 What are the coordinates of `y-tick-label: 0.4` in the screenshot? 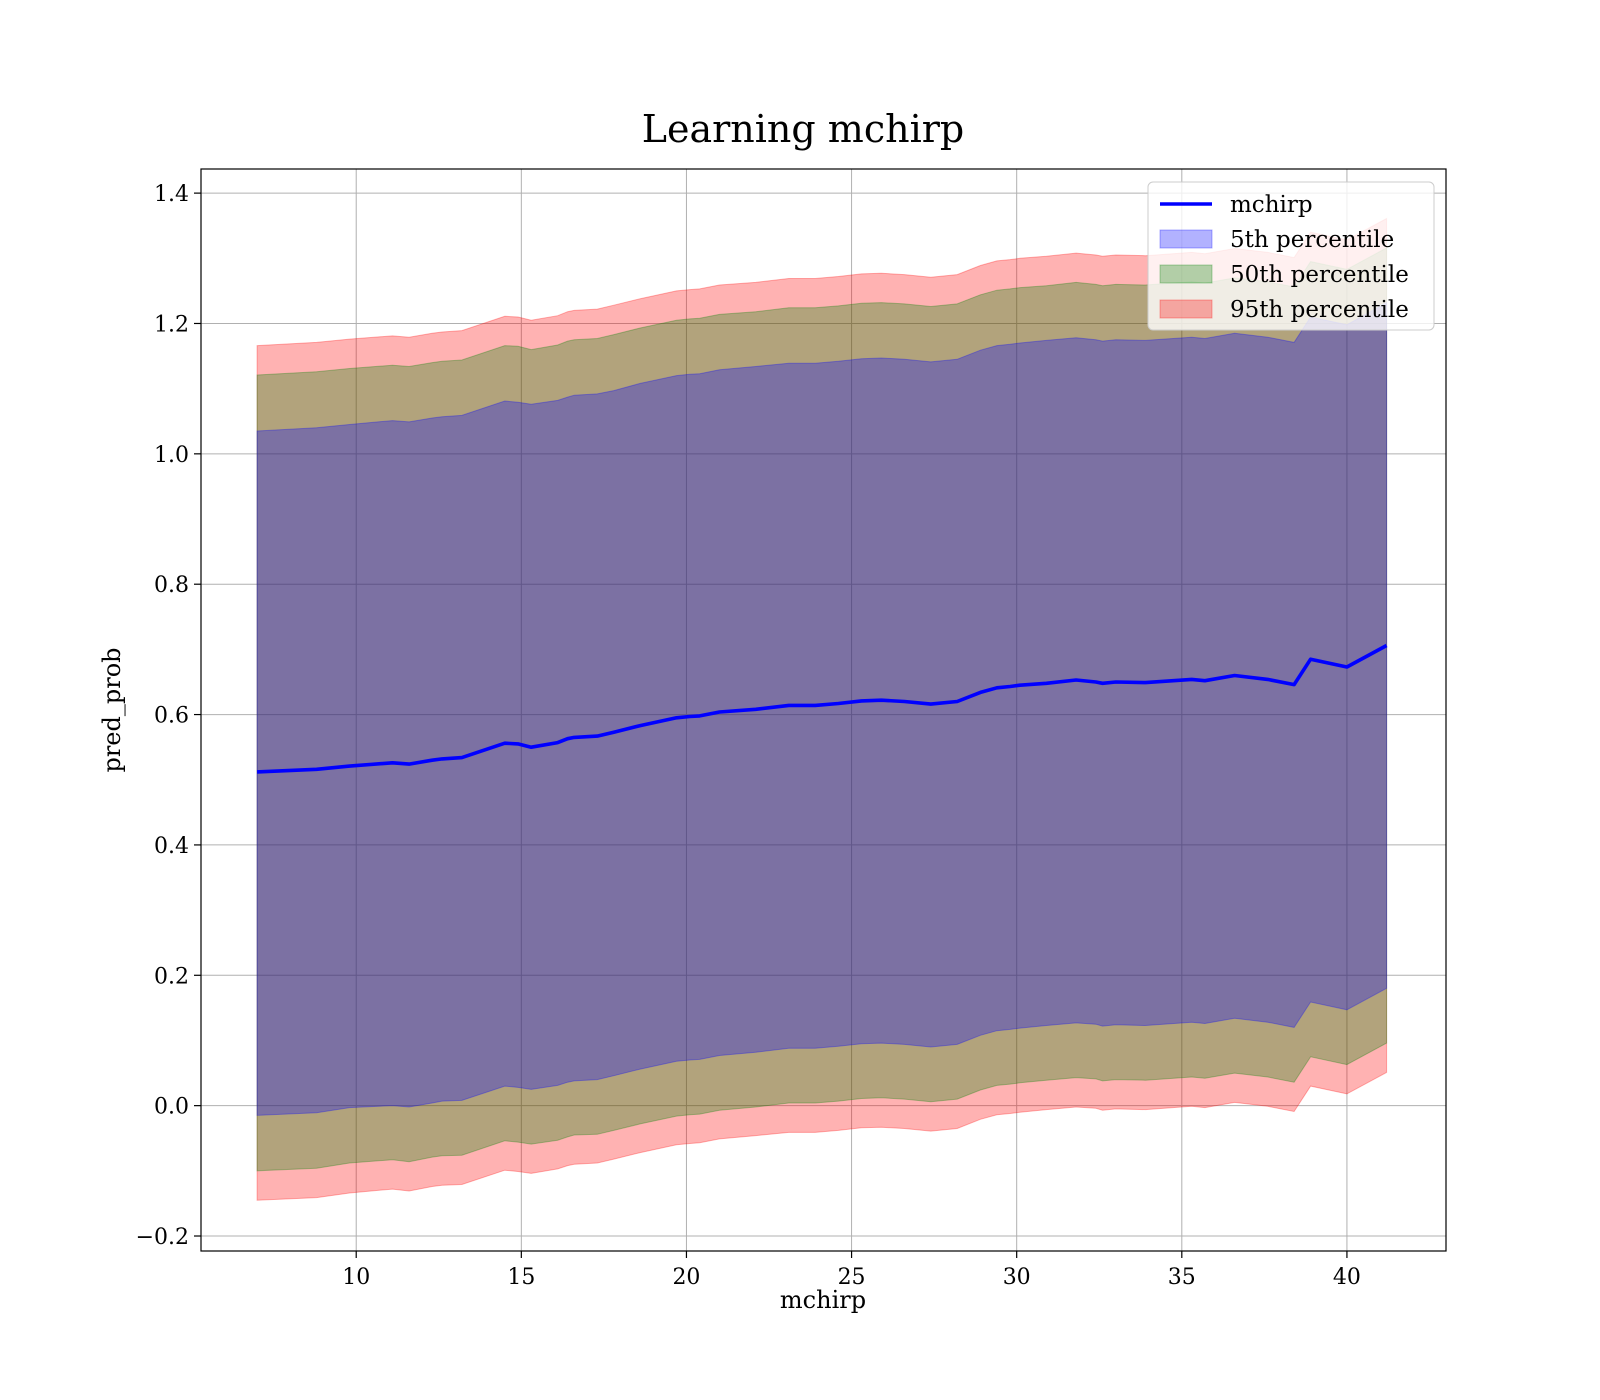 It's located at (171, 846).